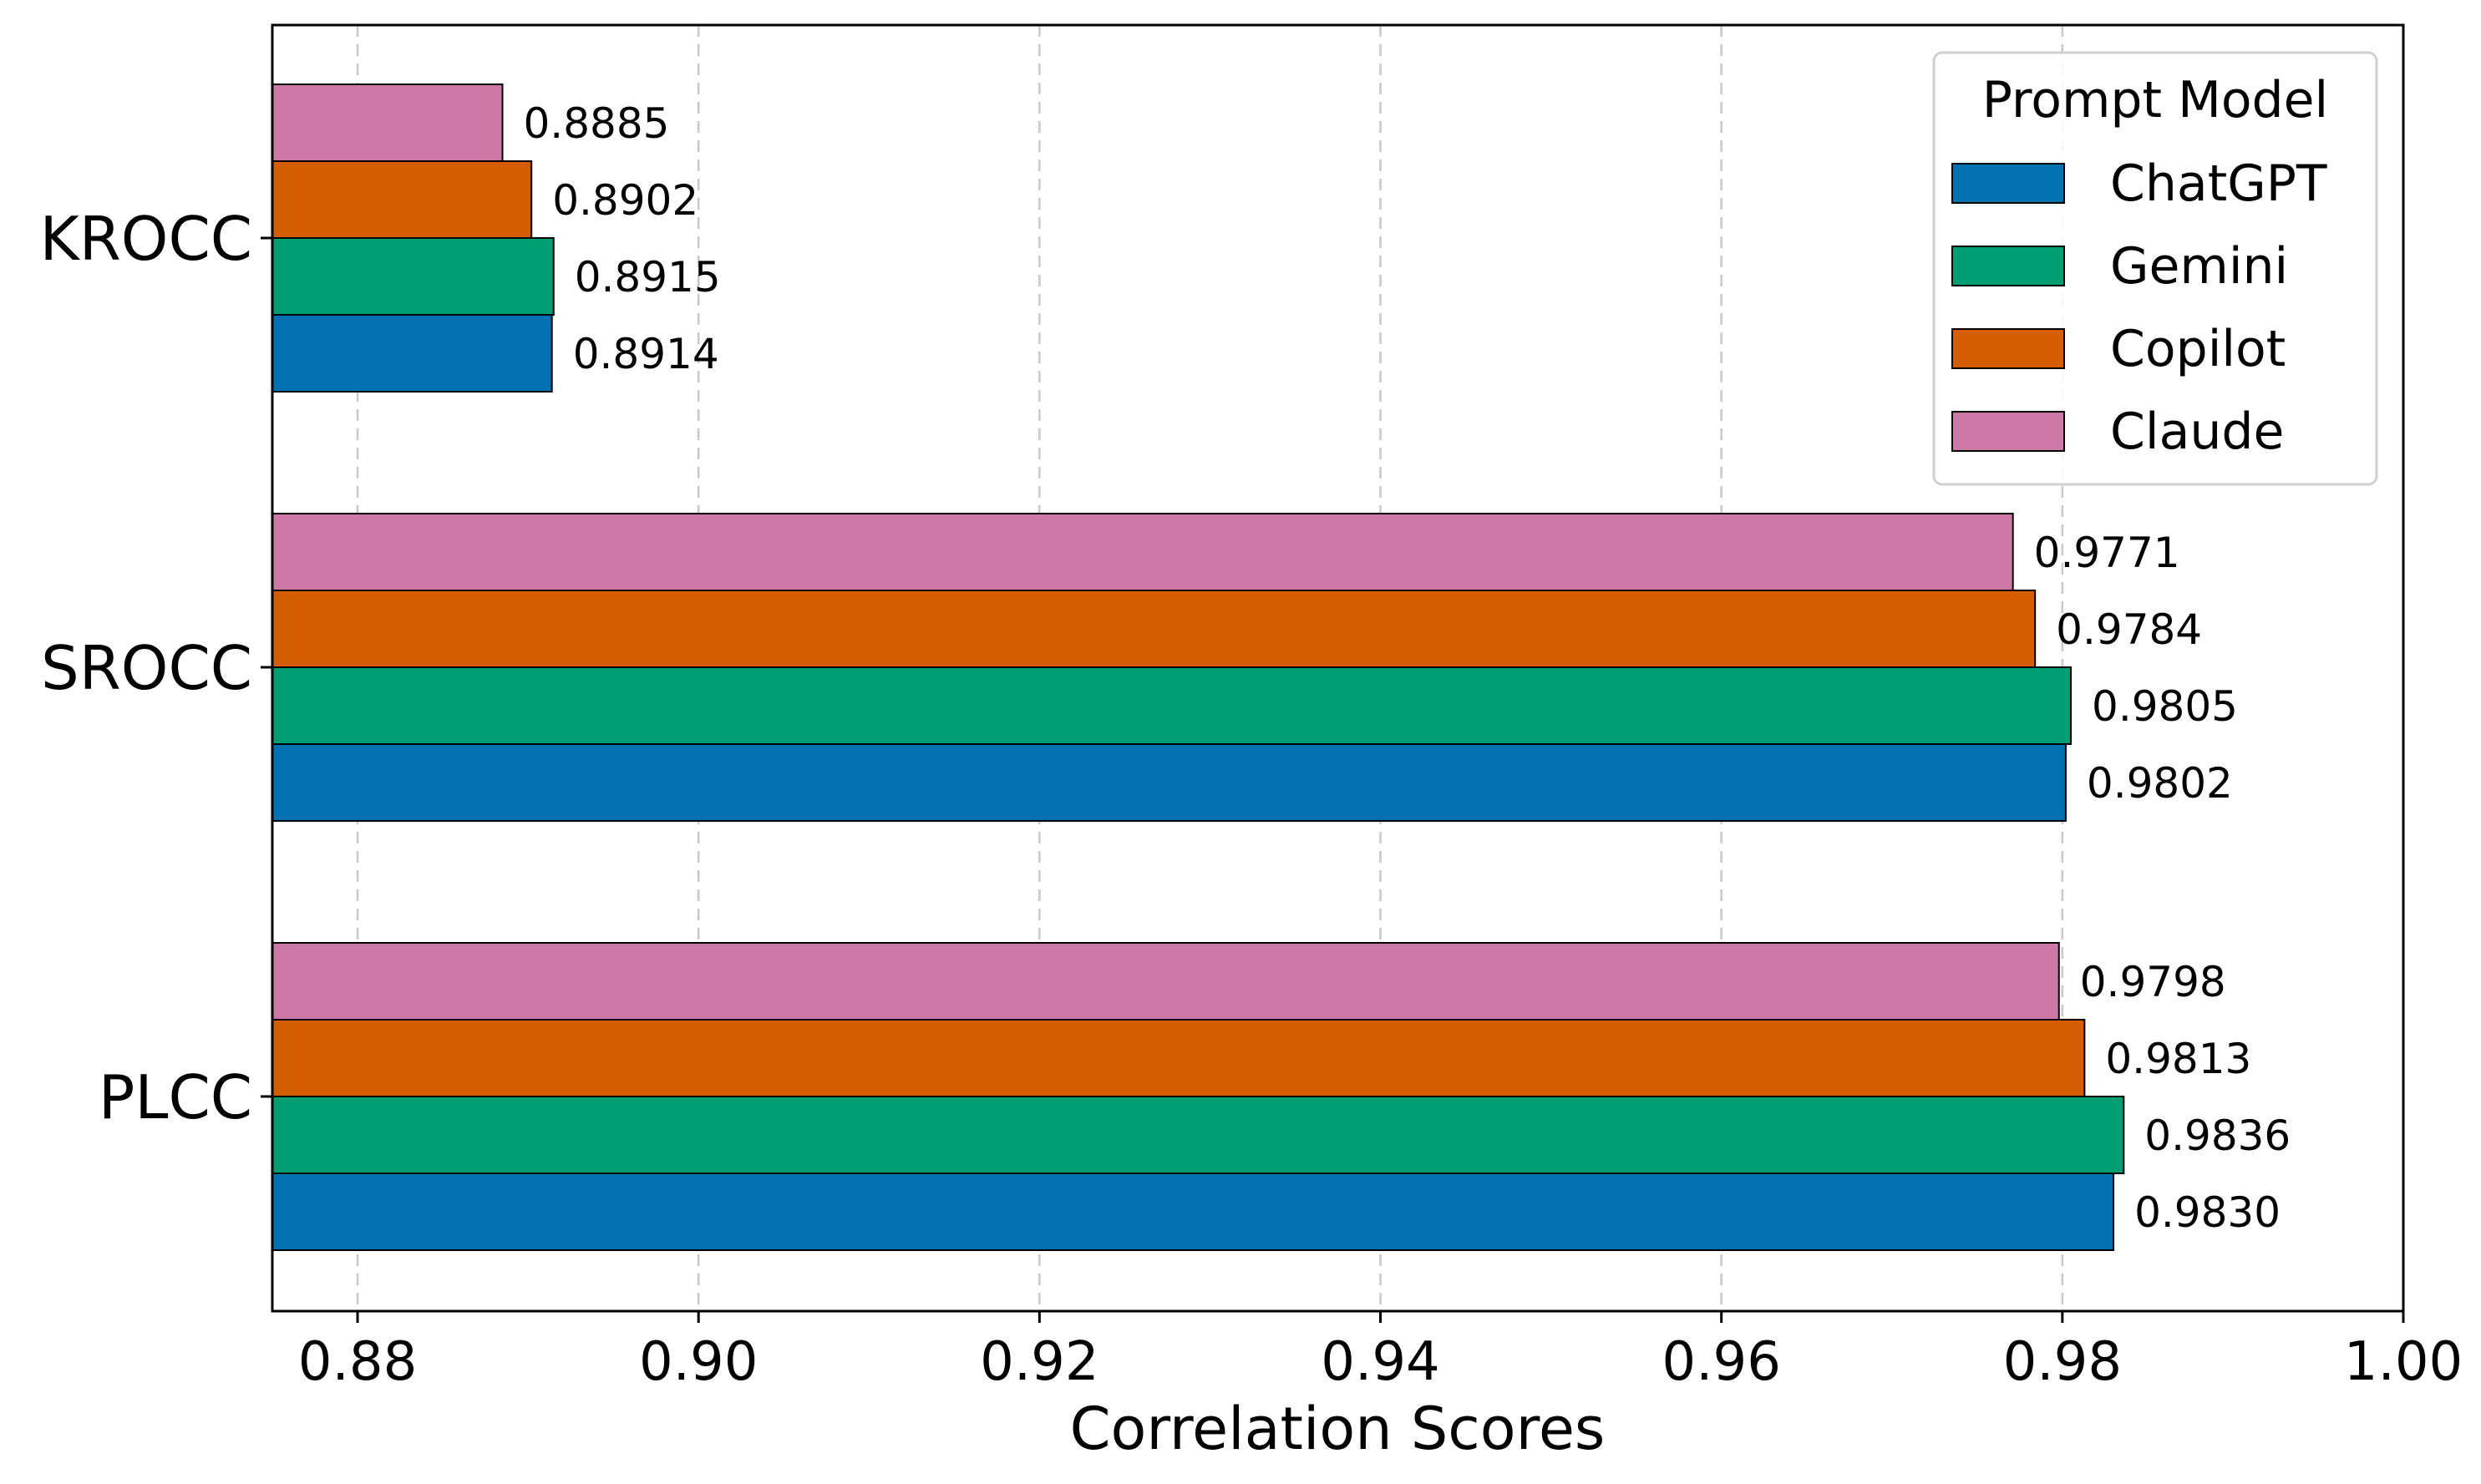 The width and height of the screenshot is (2481, 1484). Describe the element at coordinates (2403, 1362) in the screenshot. I see `x-tick-label: 1.00` at that location.